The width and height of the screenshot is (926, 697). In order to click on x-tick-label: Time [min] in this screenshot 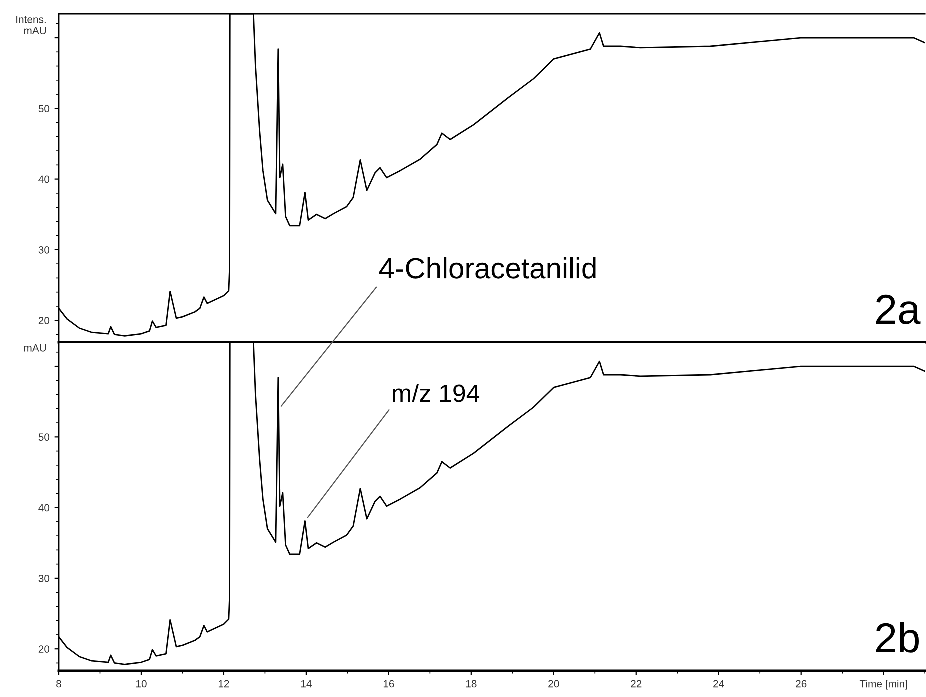, I will do `click(884, 685)`.